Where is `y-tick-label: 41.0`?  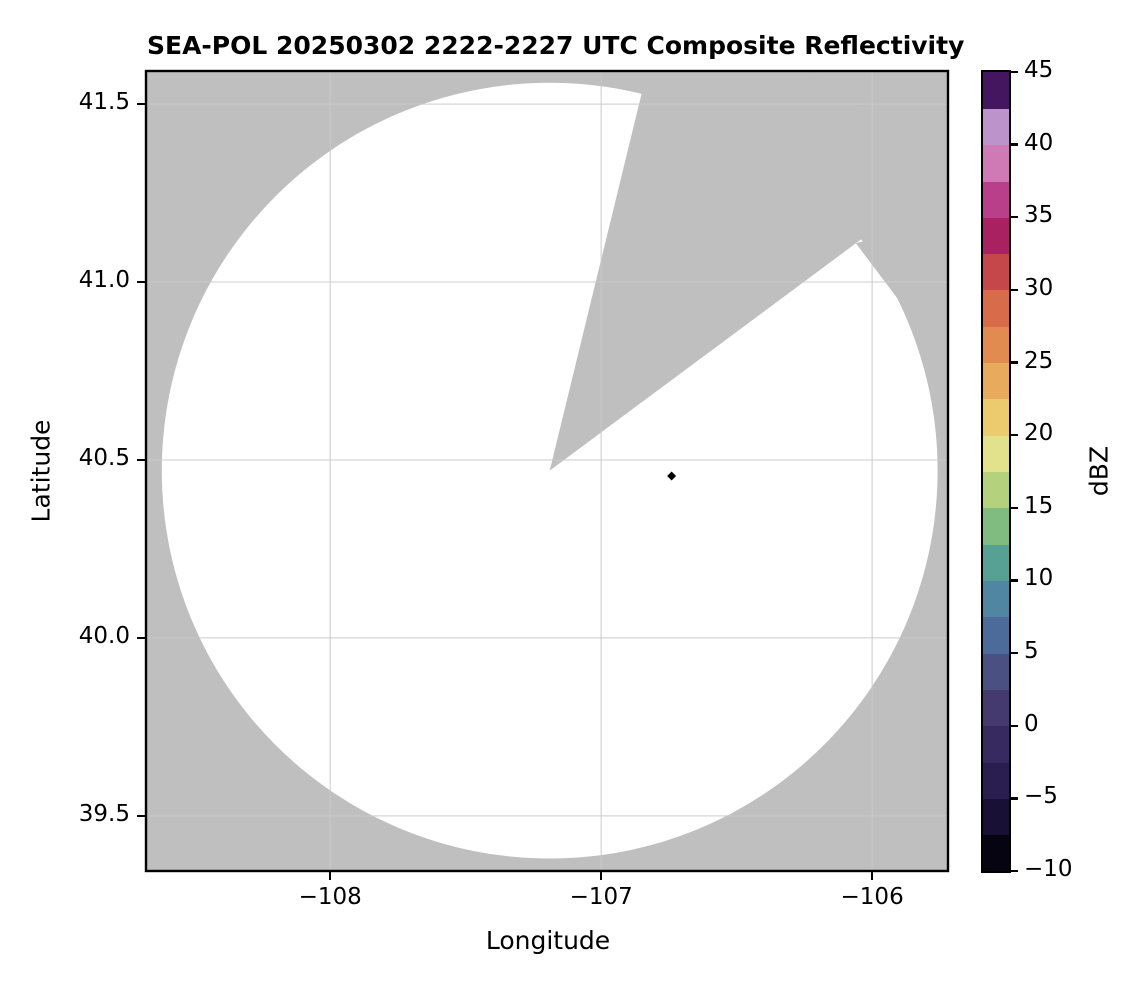
y-tick-label: 41.0 is located at coordinates (104, 280).